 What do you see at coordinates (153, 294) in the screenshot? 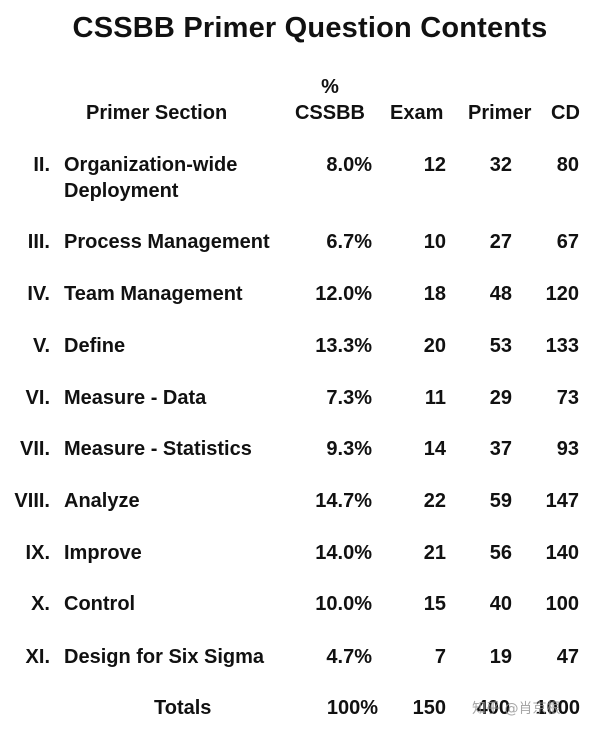
I see `row-section: Team Management` at bounding box center [153, 294].